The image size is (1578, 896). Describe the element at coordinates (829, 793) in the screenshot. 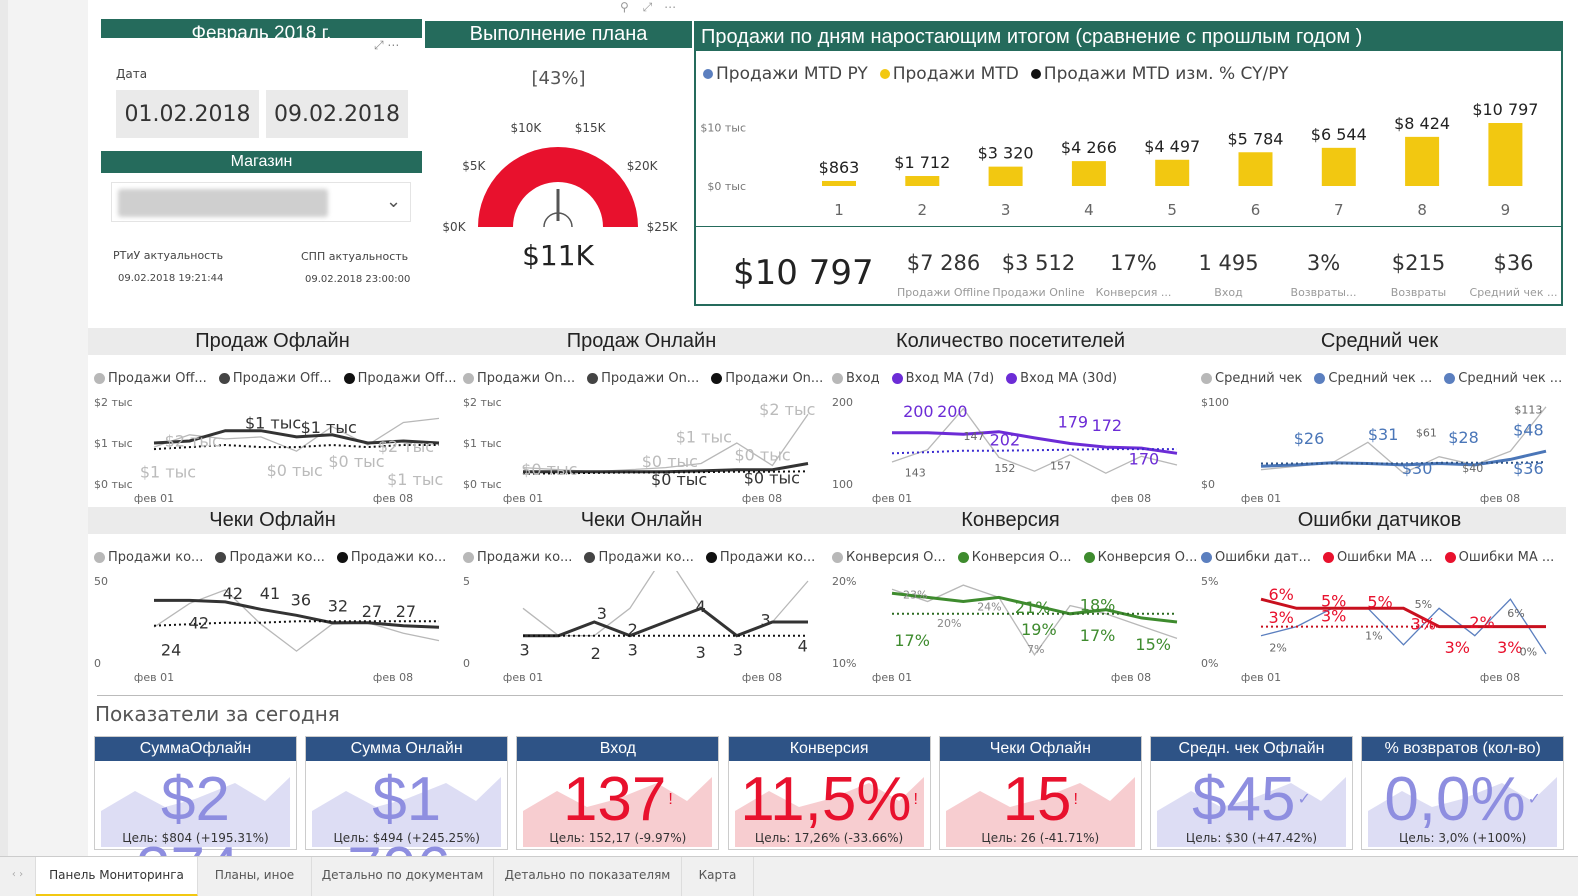

I see `kpi-card: Конверсия 11,5%! Цель: 17,26% (-33.66%)` at that location.